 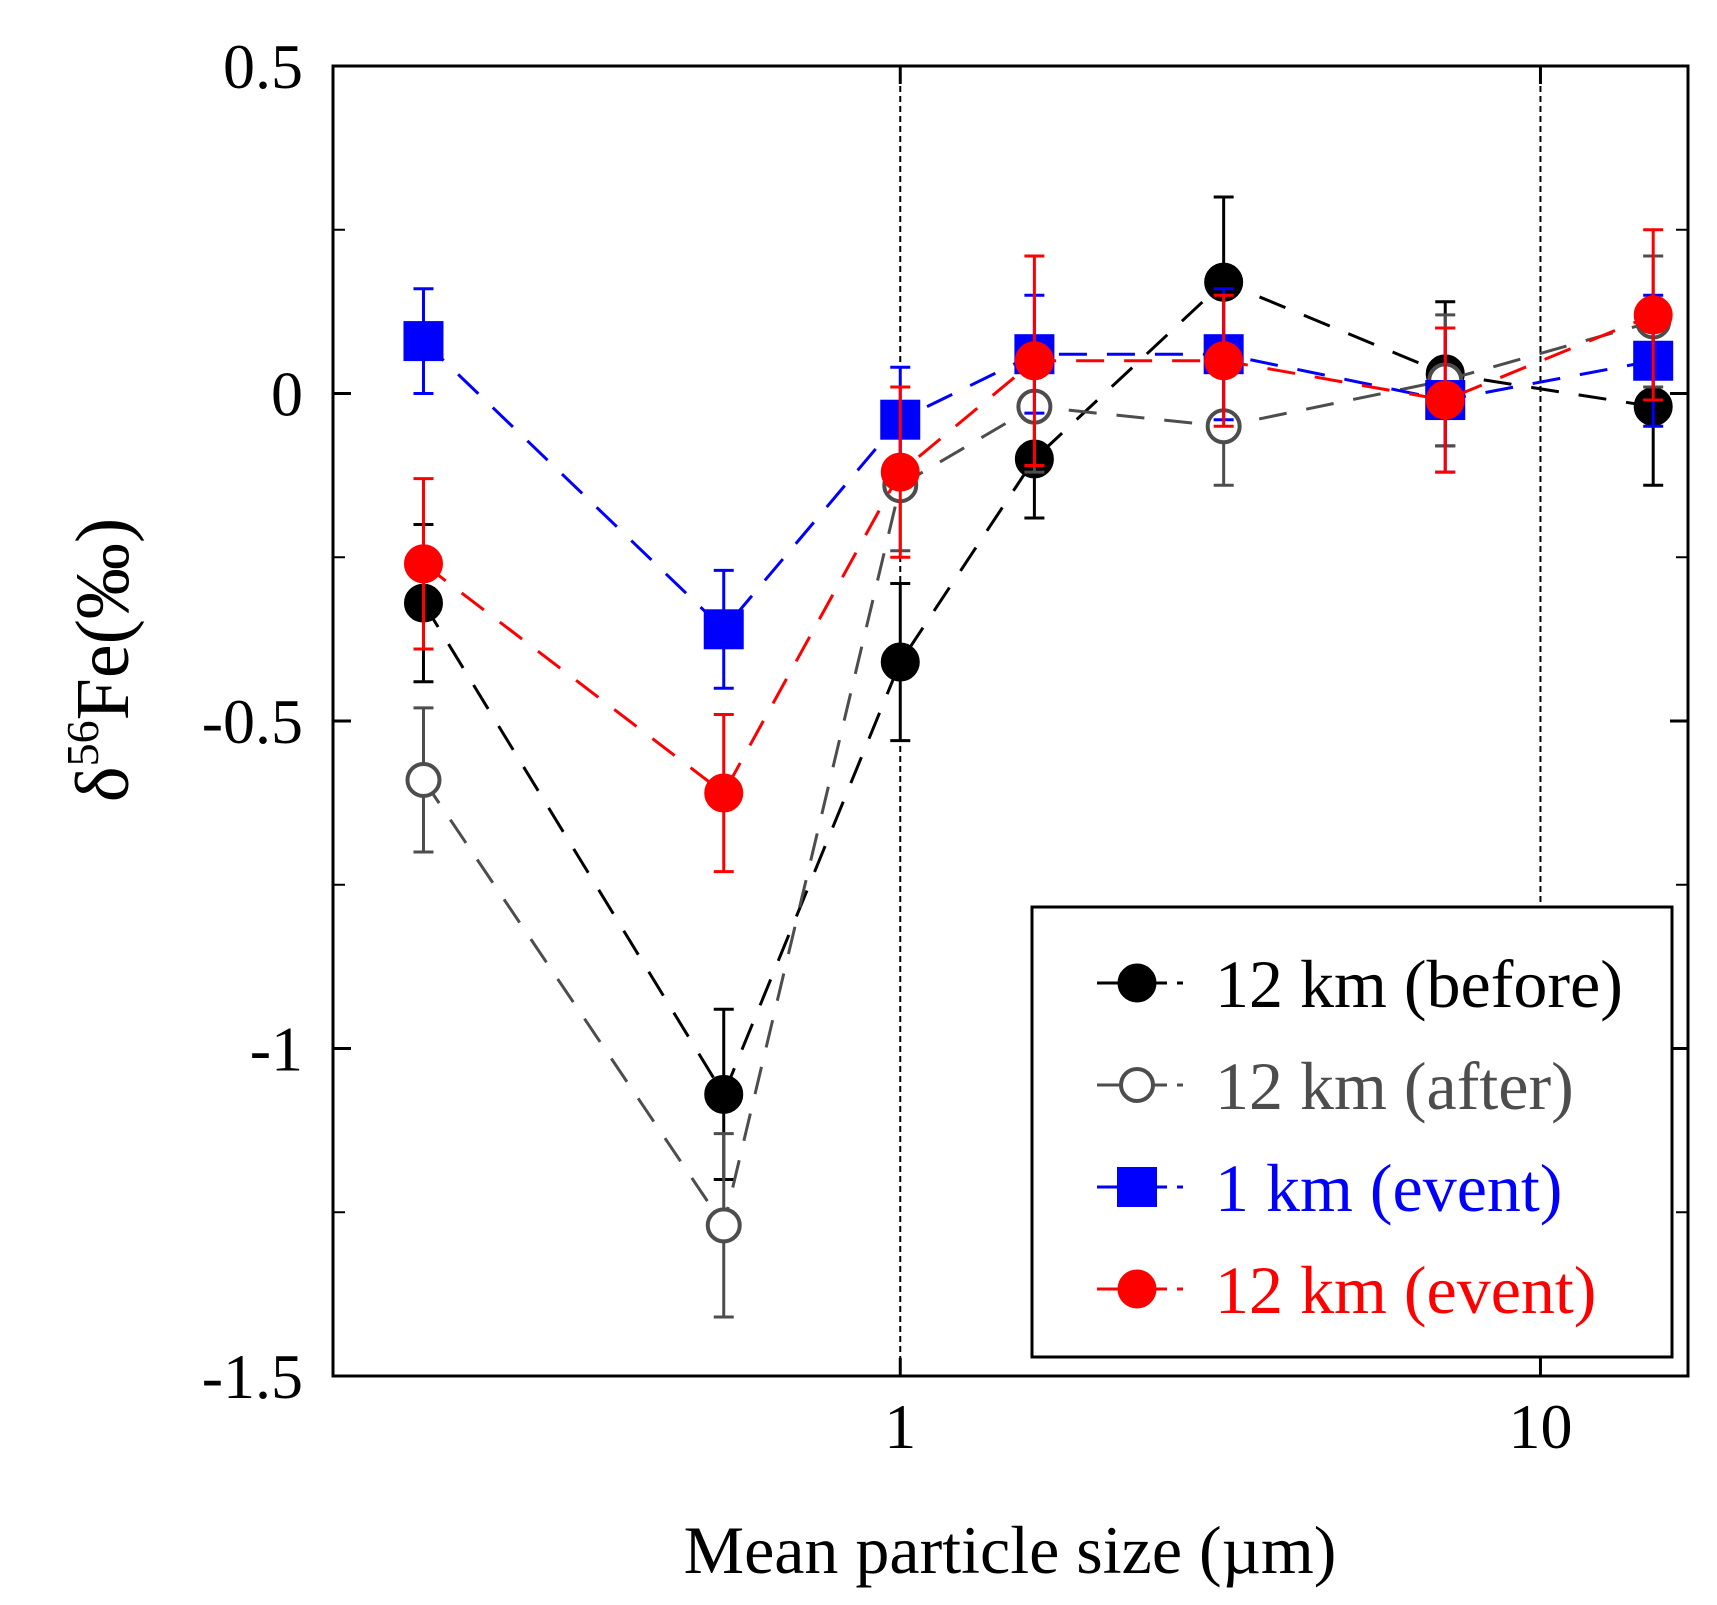 What do you see at coordinates (1405, 1290) in the screenshot?
I see `legend-label: 12 km (event)` at bounding box center [1405, 1290].